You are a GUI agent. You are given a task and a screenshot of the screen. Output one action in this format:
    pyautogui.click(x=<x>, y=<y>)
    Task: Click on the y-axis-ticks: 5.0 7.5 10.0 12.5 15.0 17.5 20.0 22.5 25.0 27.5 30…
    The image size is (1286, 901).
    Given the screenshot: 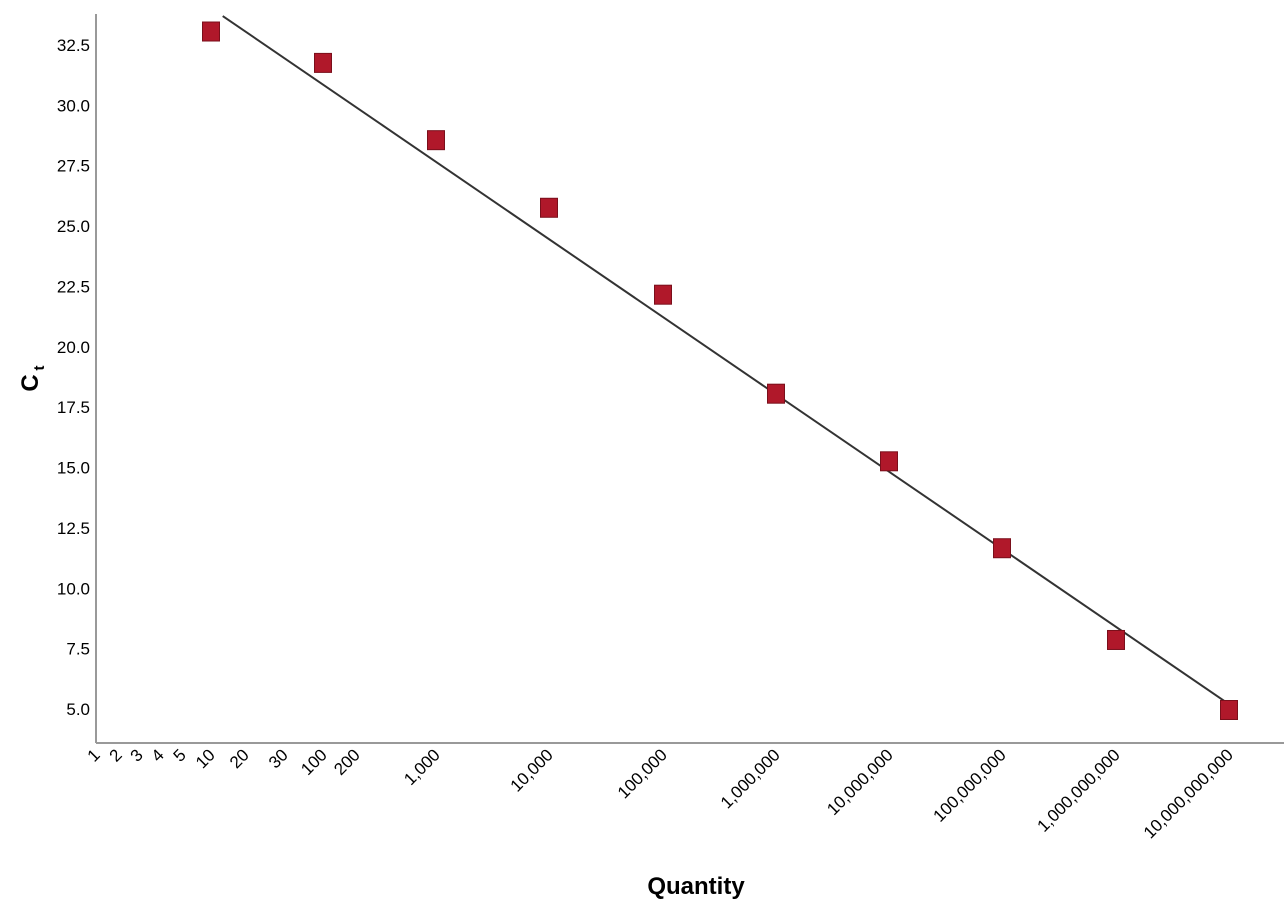 What is the action you would take?
    pyautogui.click(x=73, y=377)
    